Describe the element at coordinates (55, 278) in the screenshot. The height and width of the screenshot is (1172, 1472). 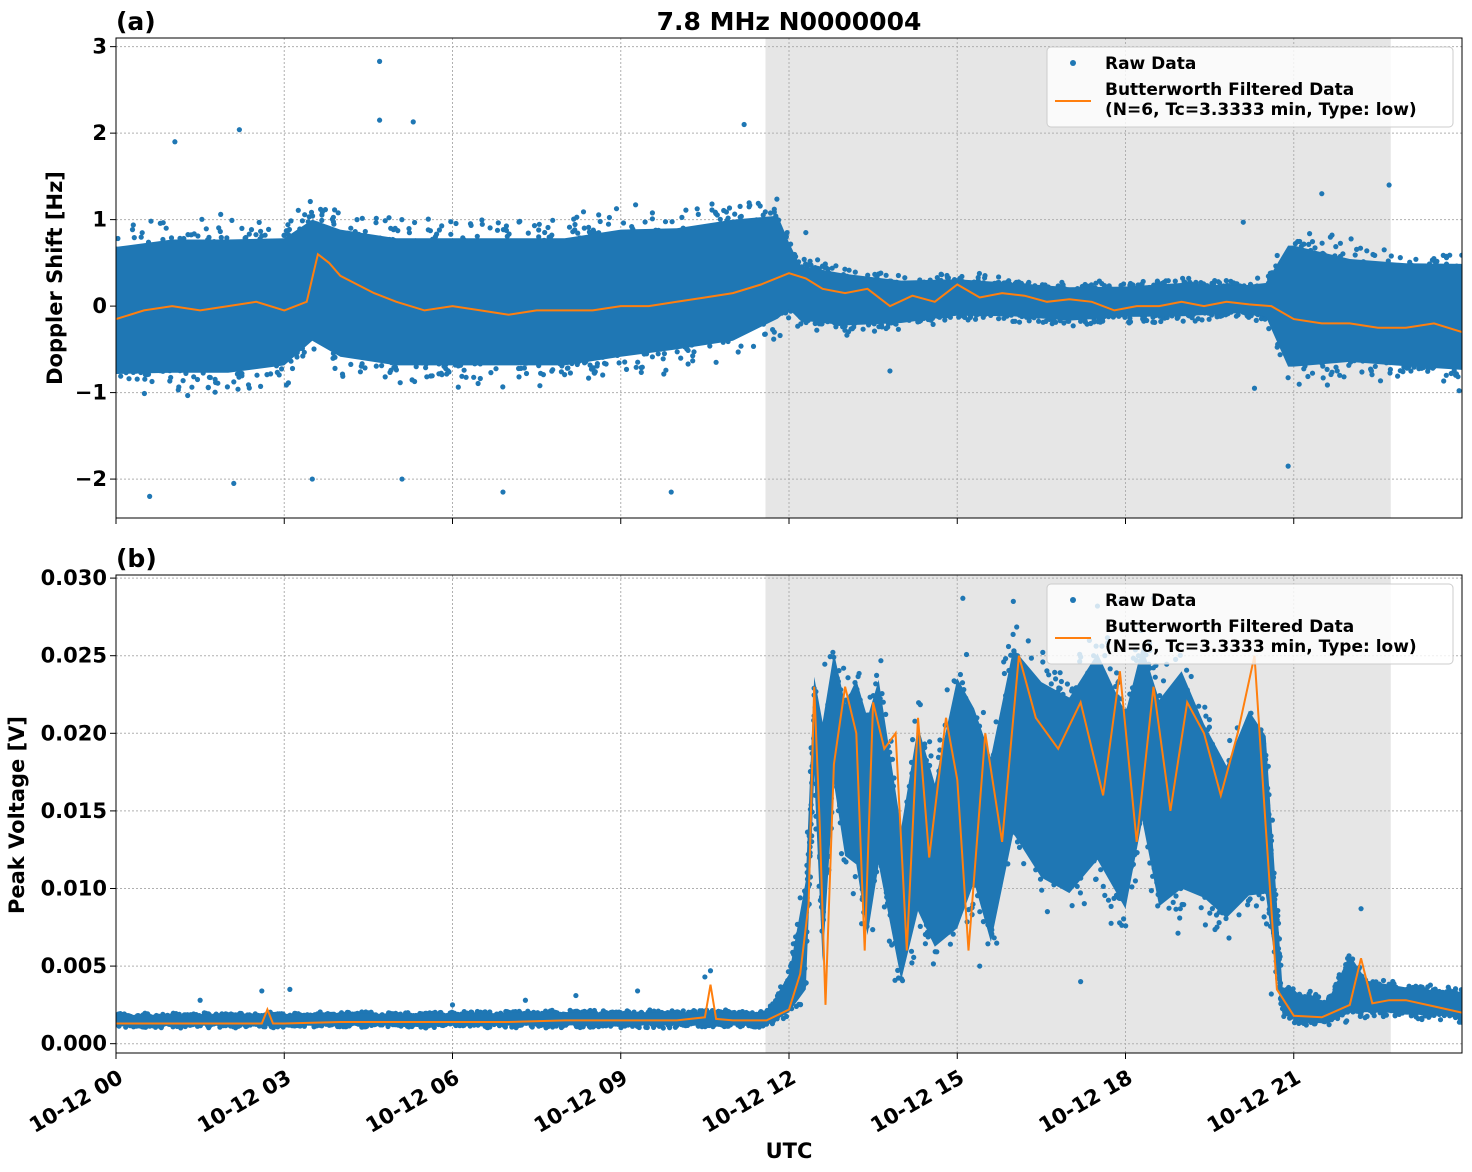
I see `y-axis-label-doppler: Doppler Shift [Hz]` at that location.